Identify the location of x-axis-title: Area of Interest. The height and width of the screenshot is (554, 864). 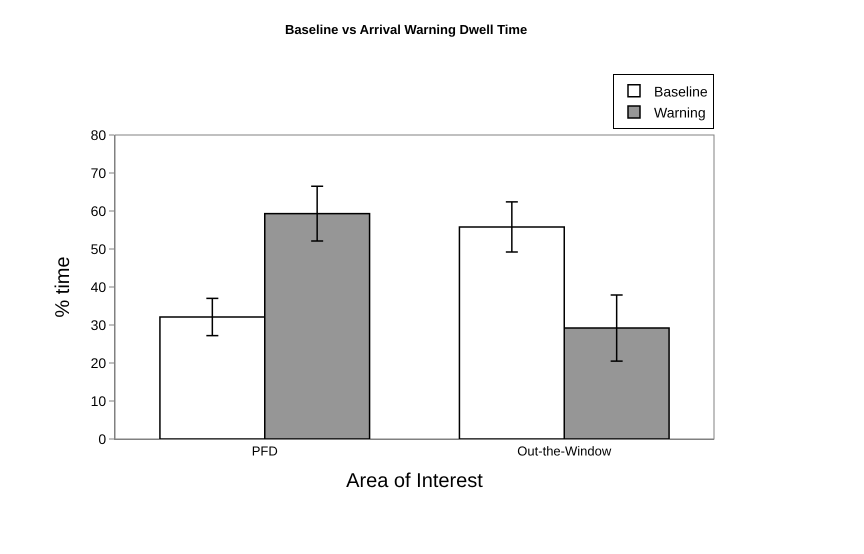
(415, 481).